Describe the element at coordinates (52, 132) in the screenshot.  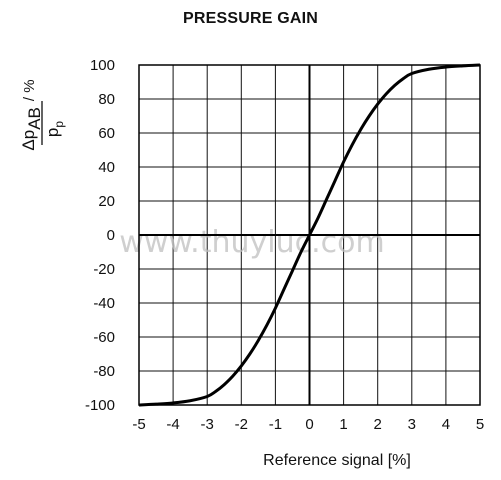
I see `y-label-denominator: p` at that location.